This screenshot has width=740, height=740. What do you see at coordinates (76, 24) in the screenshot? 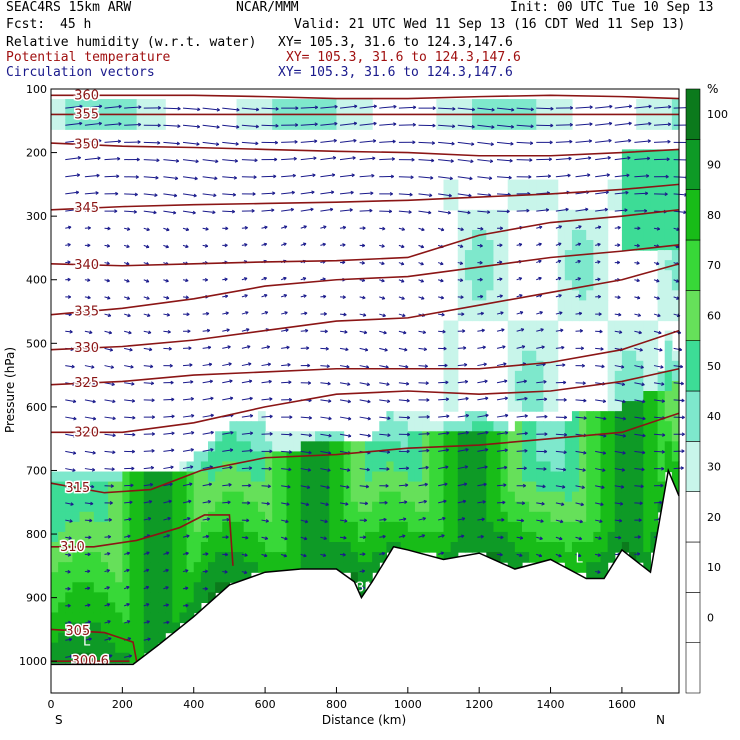
I see `fcst-value: 45 h` at bounding box center [76, 24].